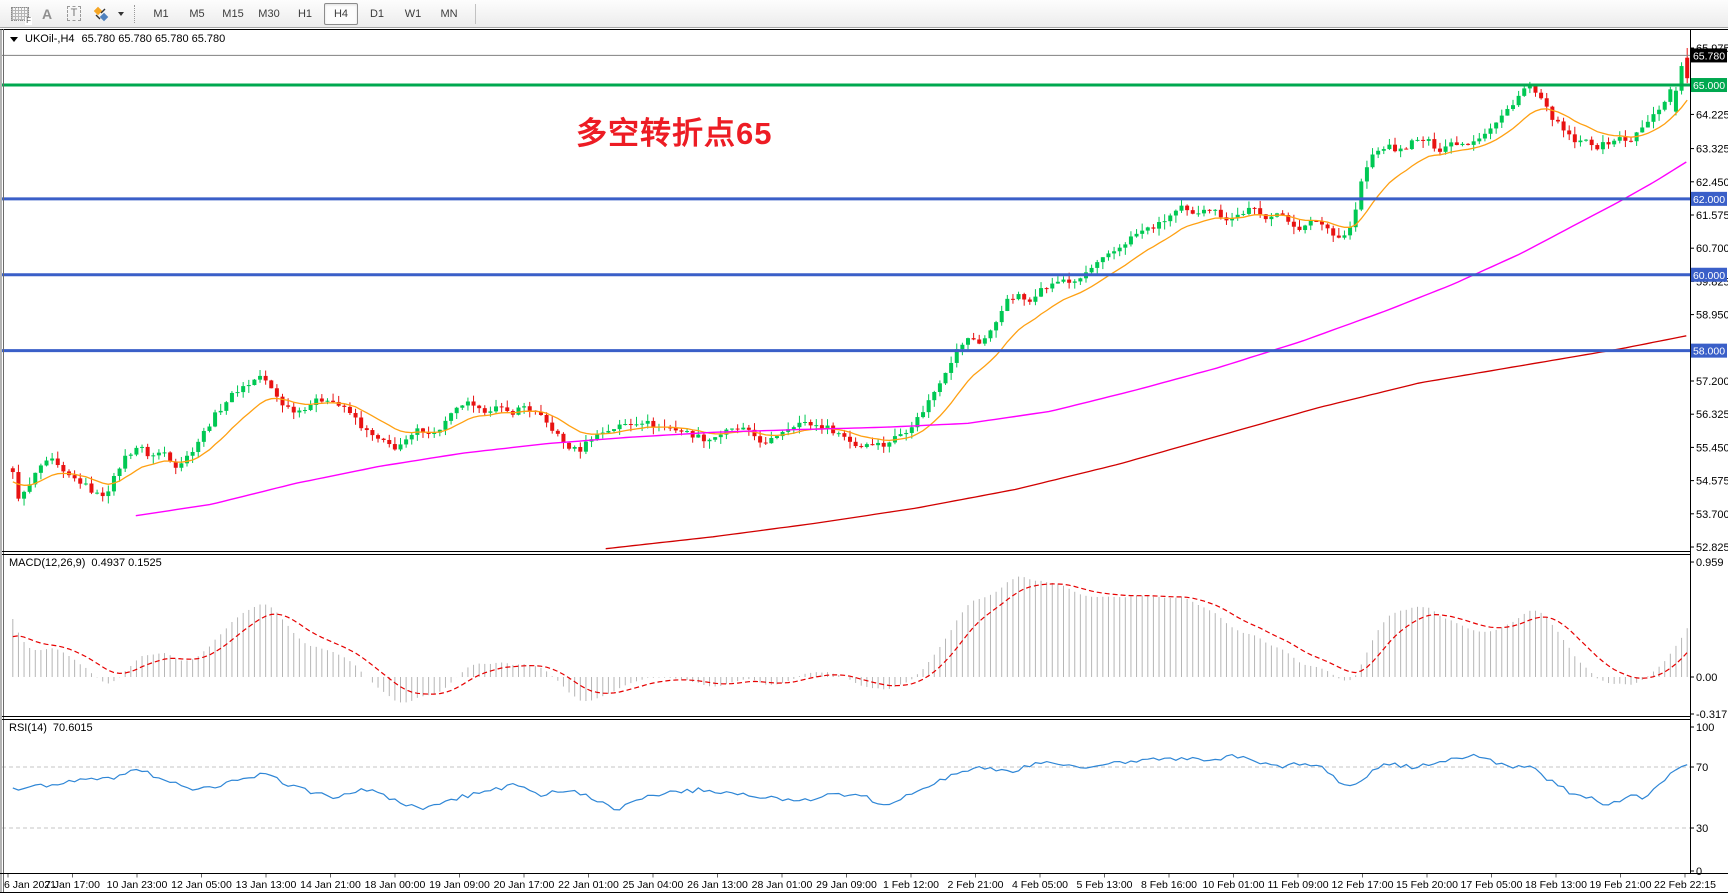 The height and width of the screenshot is (894, 1728). I want to click on timeframe-toolbar: M1 M5 M15 M30 H1 H4 D1 W1 MN, so click(305, 13).